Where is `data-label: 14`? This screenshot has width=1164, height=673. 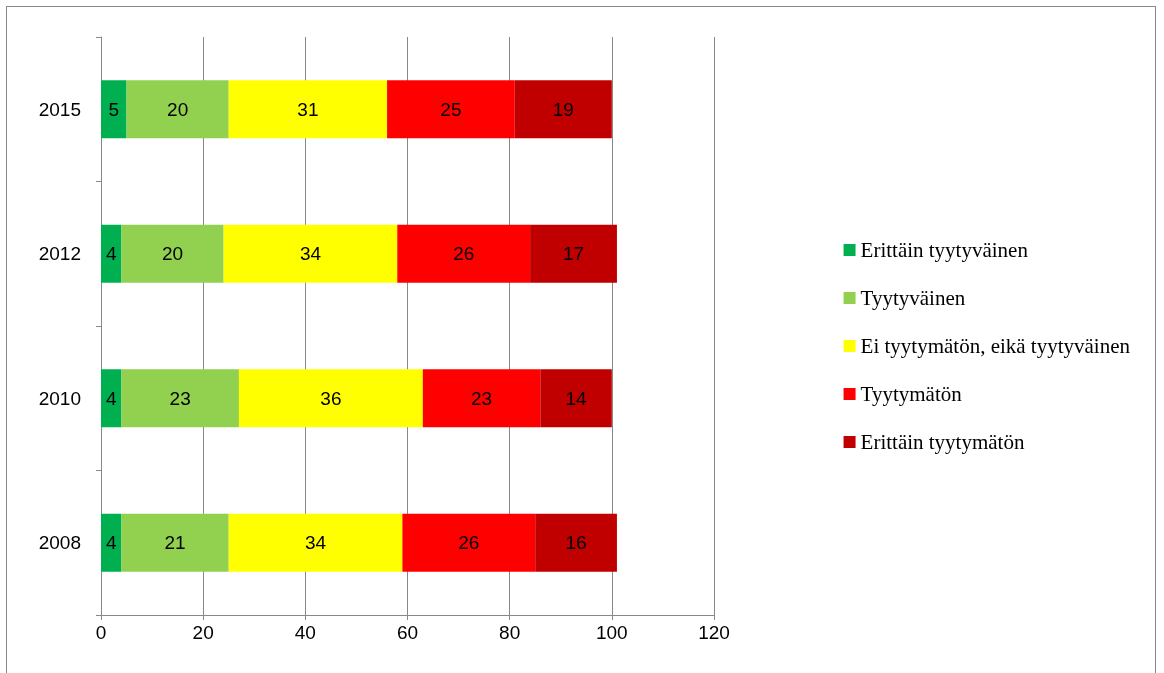 data-label: 14 is located at coordinates (576, 398).